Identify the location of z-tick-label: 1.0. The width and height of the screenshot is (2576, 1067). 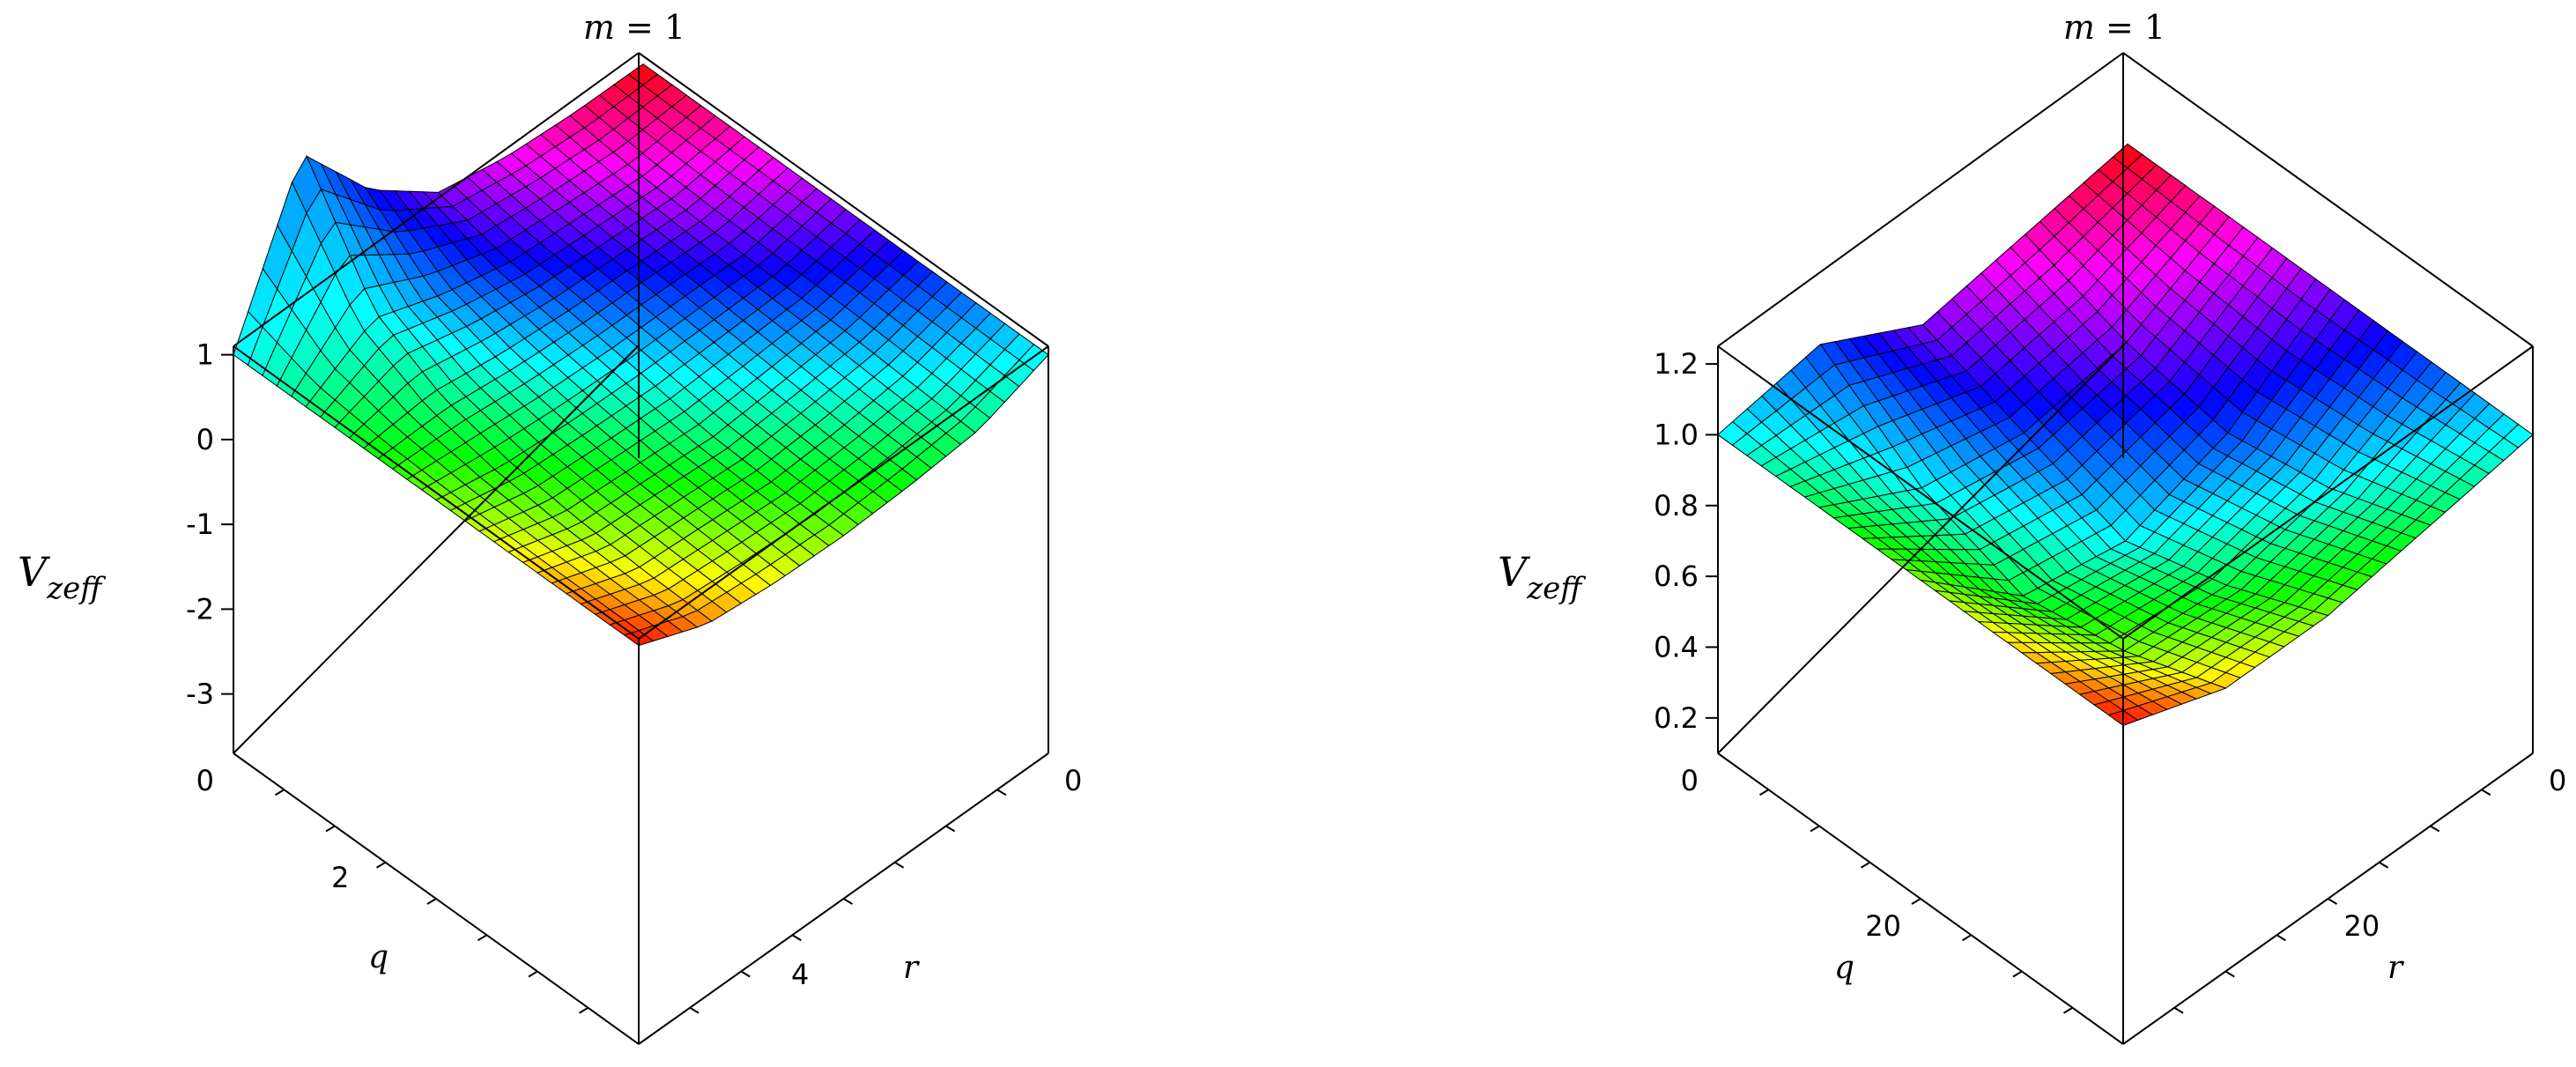
(1677, 434).